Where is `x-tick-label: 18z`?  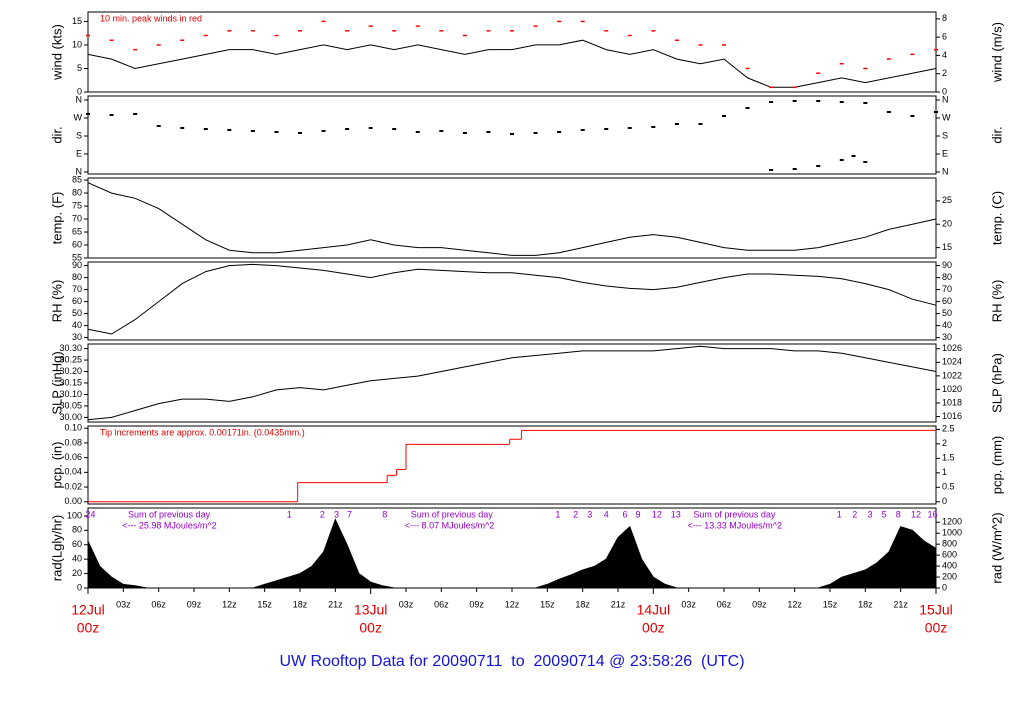 x-tick-label: 18z is located at coordinates (582, 604).